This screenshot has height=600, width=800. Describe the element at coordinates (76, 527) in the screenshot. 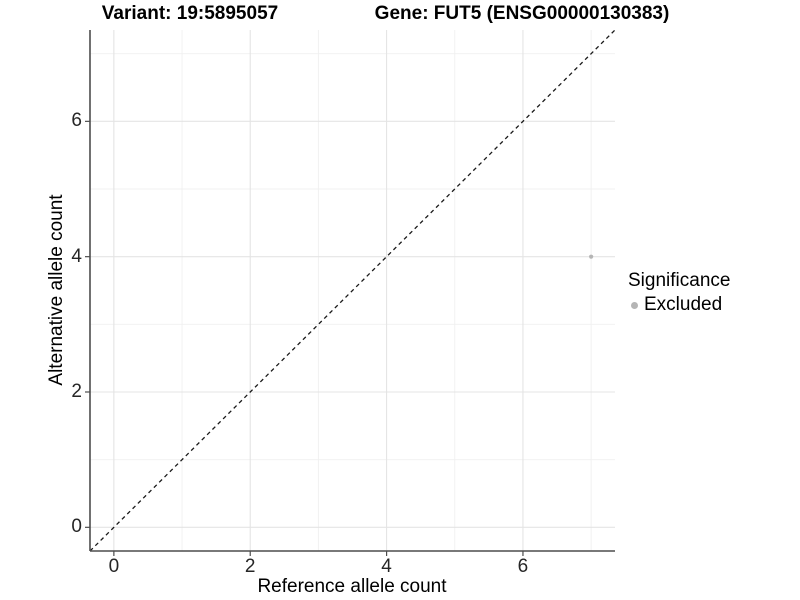

I see `y-tick-label: 0` at that location.